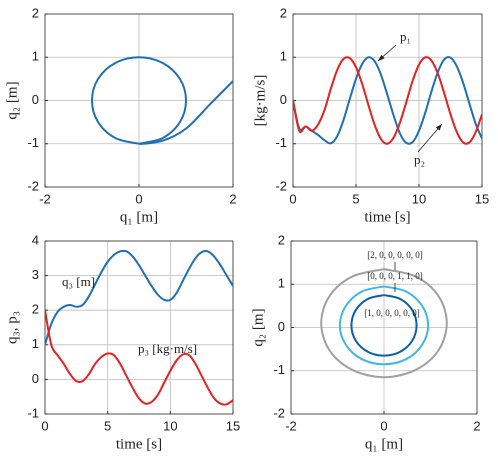 The width and height of the screenshot is (498, 466). What do you see at coordinates (395, 276) in the screenshot?
I see `series-label: [0, 0, 0, 1, 1, 0]` at bounding box center [395, 276].